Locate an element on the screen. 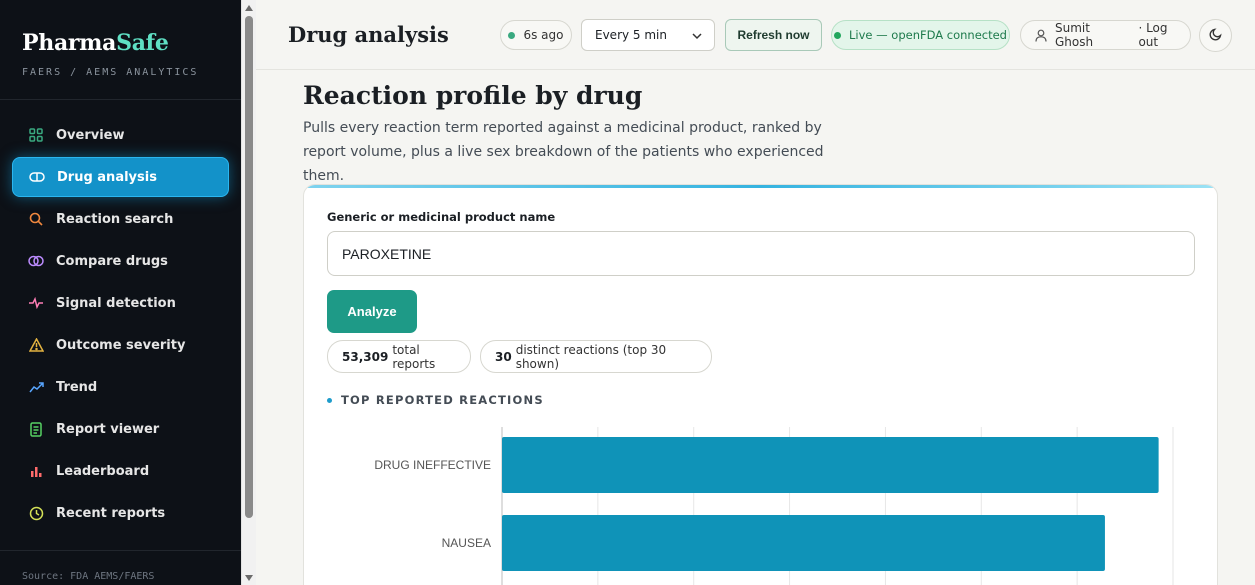 The image size is (1255, 585). sidebar-item-overview: Overview is located at coordinates (120, 135).